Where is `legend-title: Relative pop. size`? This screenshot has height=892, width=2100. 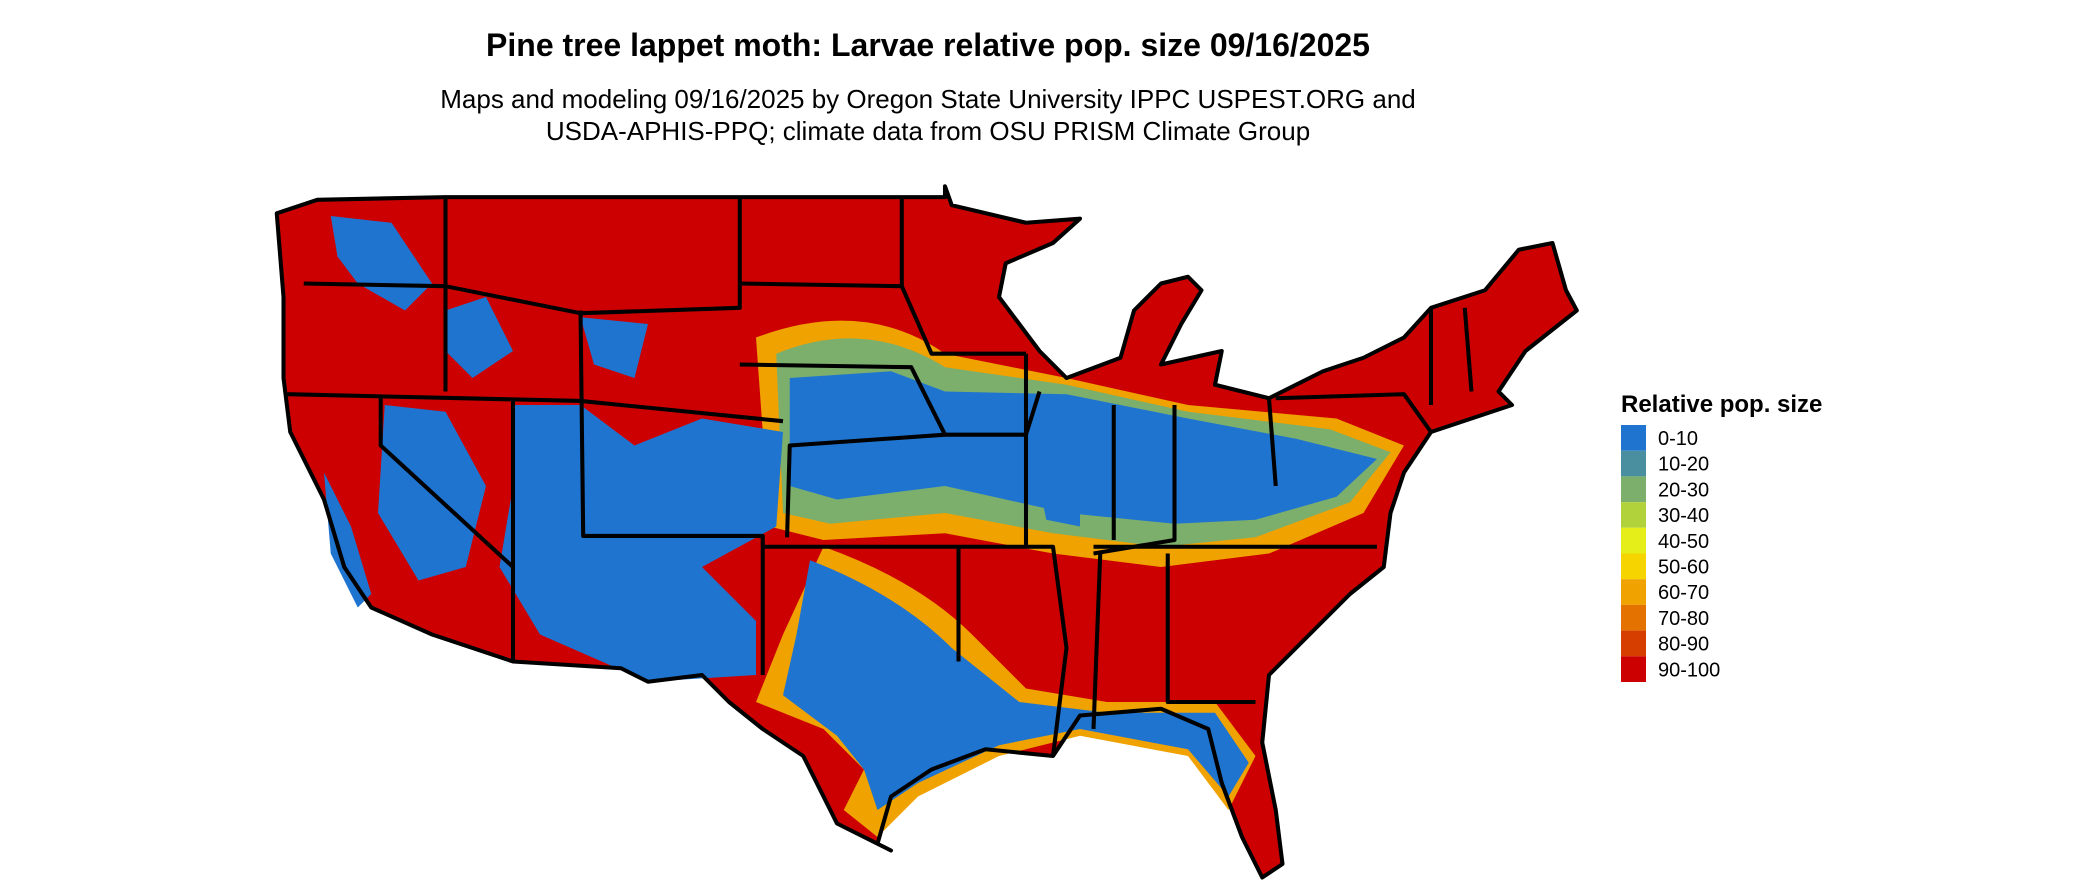
legend-title: Relative pop. size is located at coordinates (1721, 404).